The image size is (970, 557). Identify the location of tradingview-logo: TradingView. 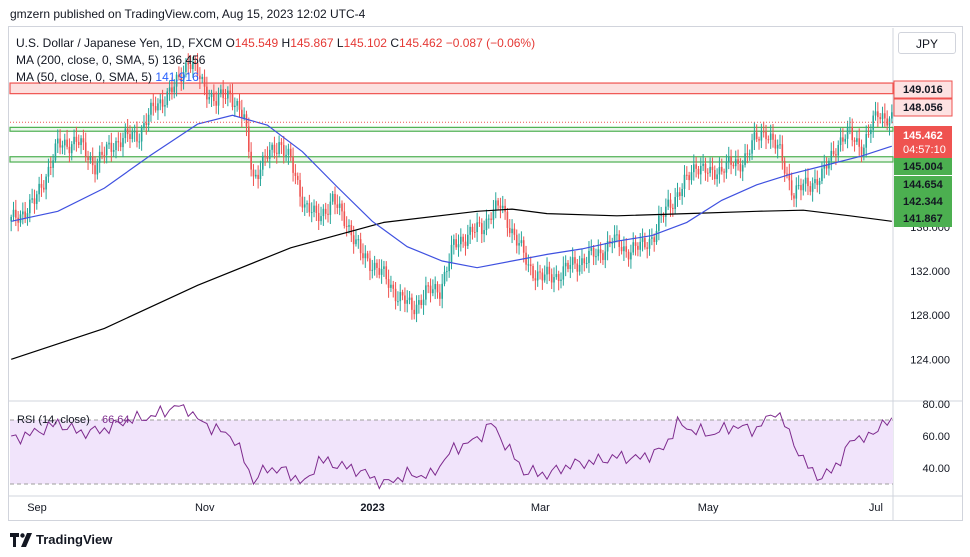
(61, 539).